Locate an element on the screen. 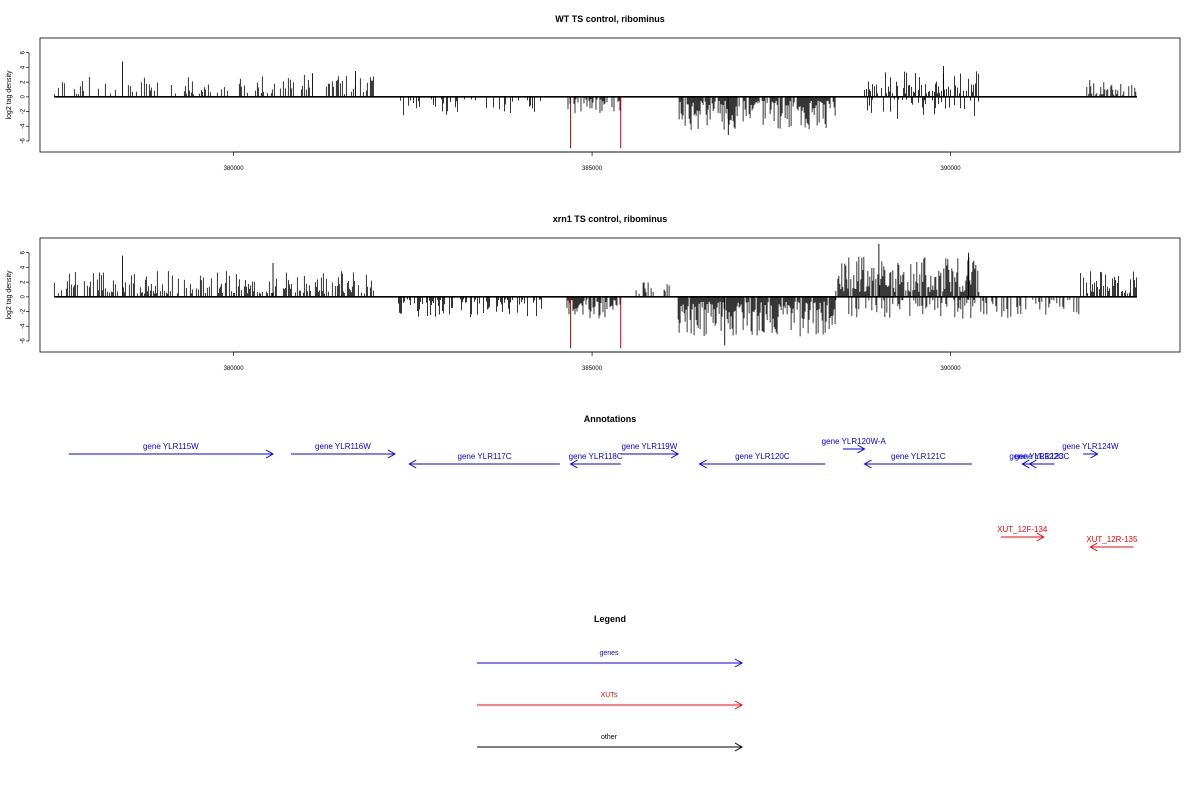 Image resolution: width=1200 pixels, height=800 pixels. wt-y-axis: -6 -4 -2 0 2 4 6 is located at coordinates (25, 97).